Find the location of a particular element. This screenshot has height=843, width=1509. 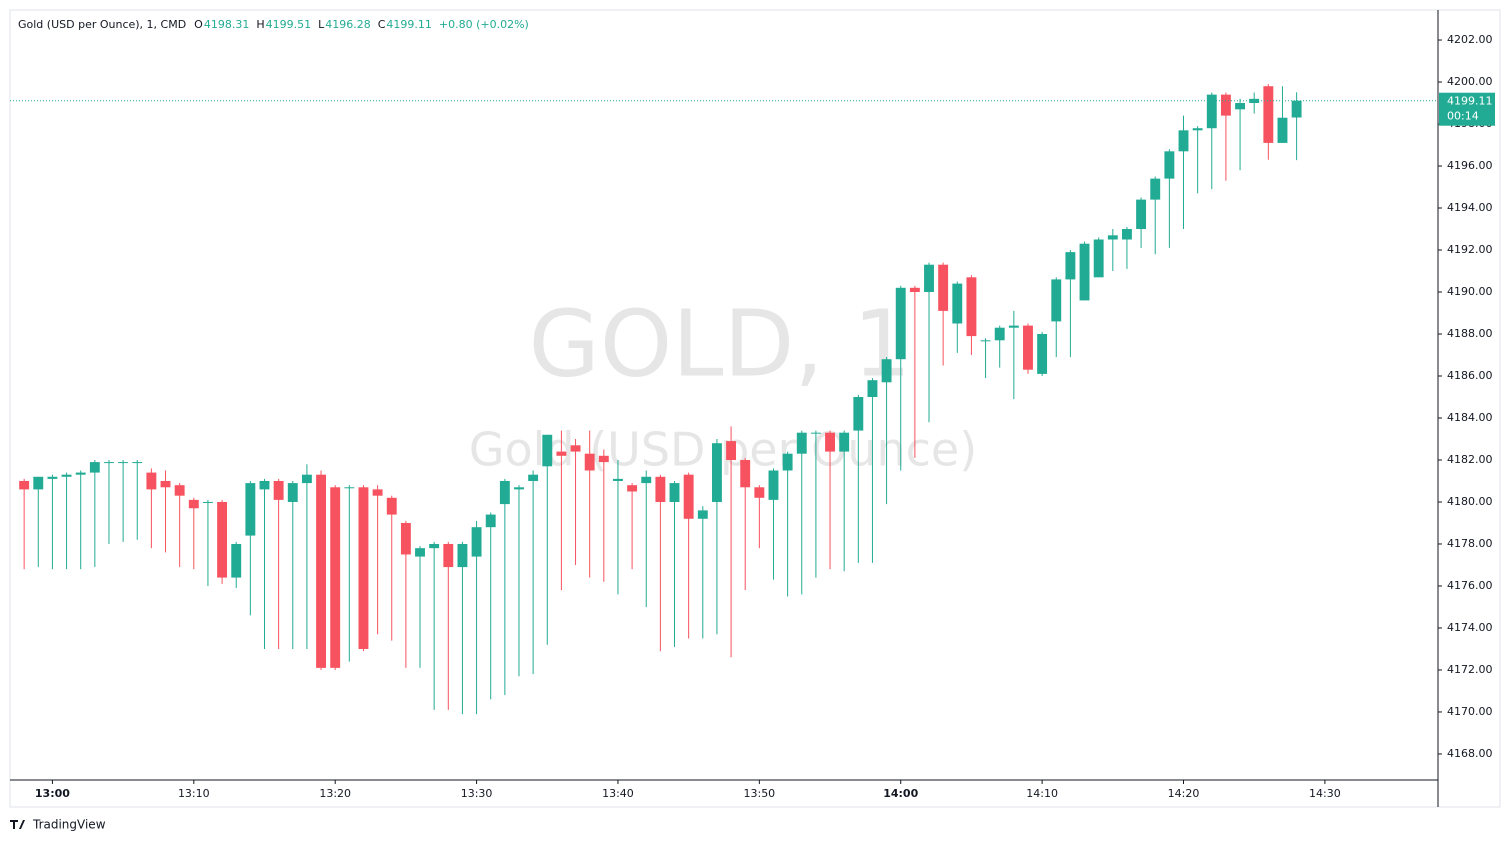

x-tick-label: 14:20 is located at coordinates (1184, 793).